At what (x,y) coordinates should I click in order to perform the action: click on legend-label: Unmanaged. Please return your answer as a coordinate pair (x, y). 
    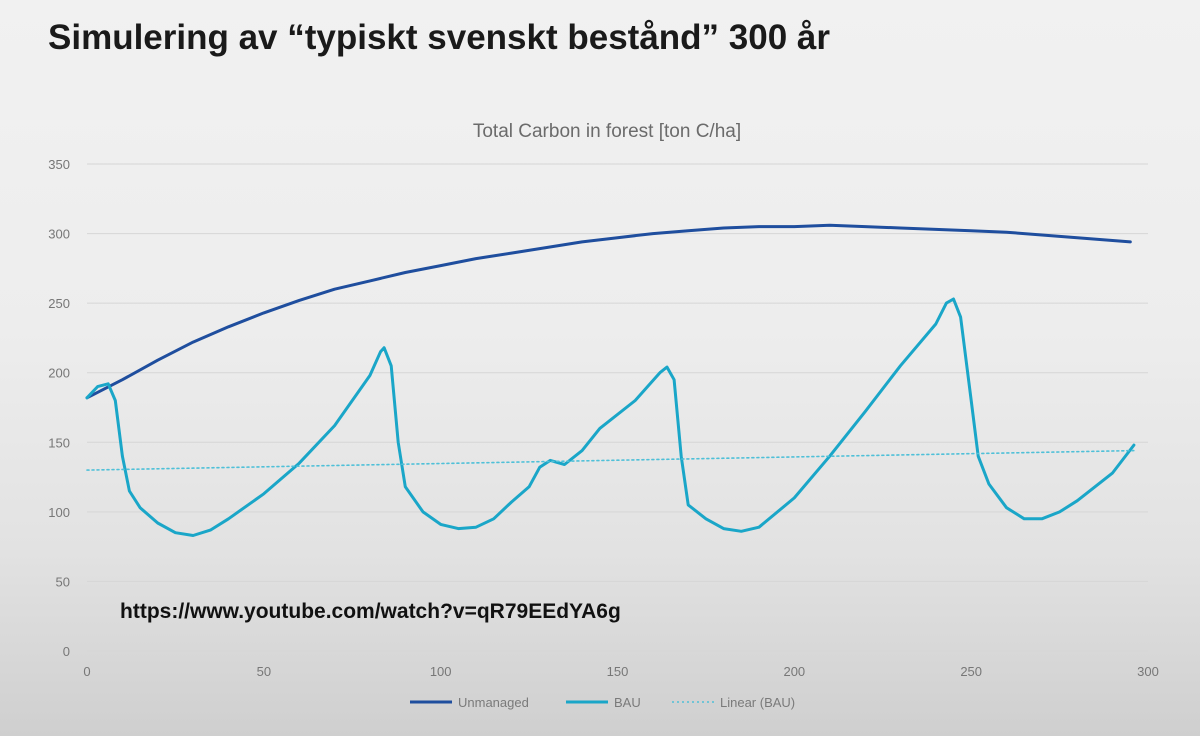
    Looking at the image, I should click on (493, 702).